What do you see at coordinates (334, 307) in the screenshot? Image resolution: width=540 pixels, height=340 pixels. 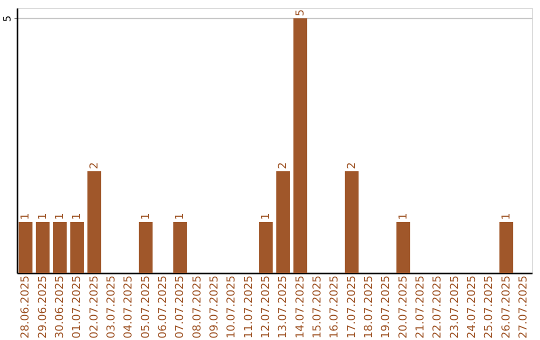 I see `x-tick-label: 16.07.2025` at bounding box center [334, 307].